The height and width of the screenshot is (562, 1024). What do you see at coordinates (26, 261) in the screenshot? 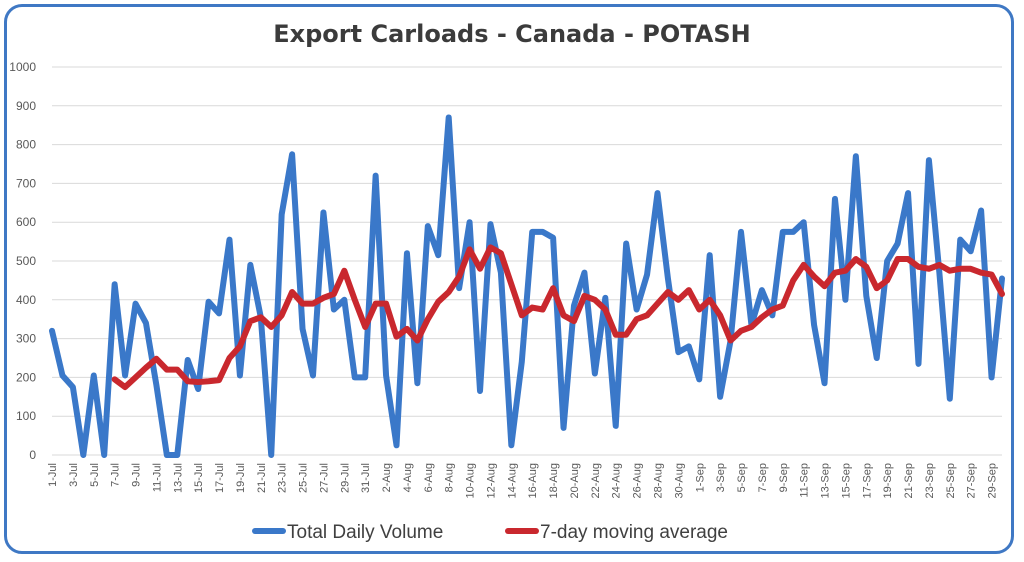
I see `y-tick-label: 500` at bounding box center [26, 261].